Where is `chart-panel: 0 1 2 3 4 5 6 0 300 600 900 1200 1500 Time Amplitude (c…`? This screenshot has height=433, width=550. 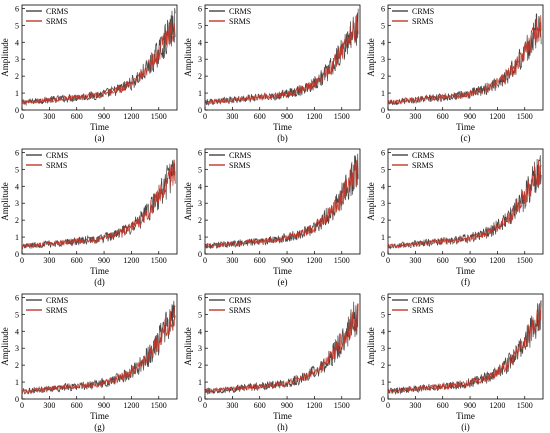 chart-panel: 0 1 2 3 4 5 6 0 300 600 900 1200 1500 Time Amplitude (c… is located at coordinates (457, 72).